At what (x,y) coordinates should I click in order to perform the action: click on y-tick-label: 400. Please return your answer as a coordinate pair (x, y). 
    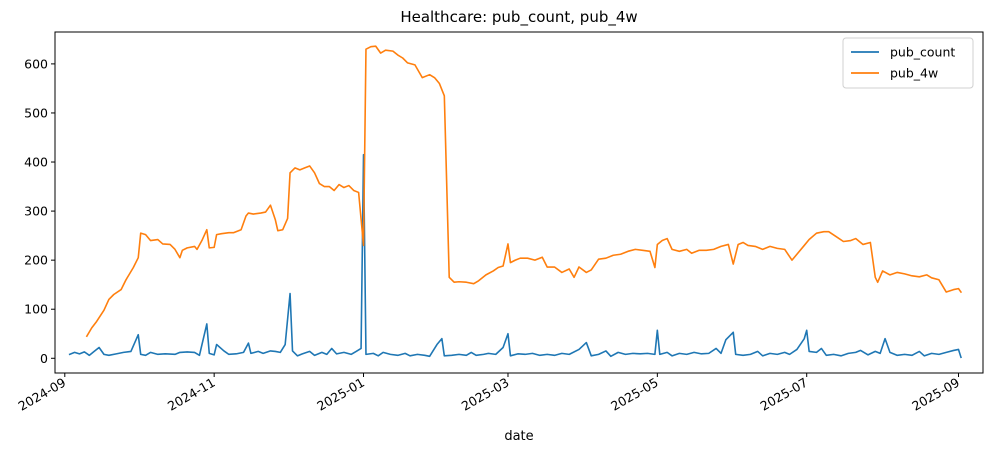
    Looking at the image, I should click on (36, 162).